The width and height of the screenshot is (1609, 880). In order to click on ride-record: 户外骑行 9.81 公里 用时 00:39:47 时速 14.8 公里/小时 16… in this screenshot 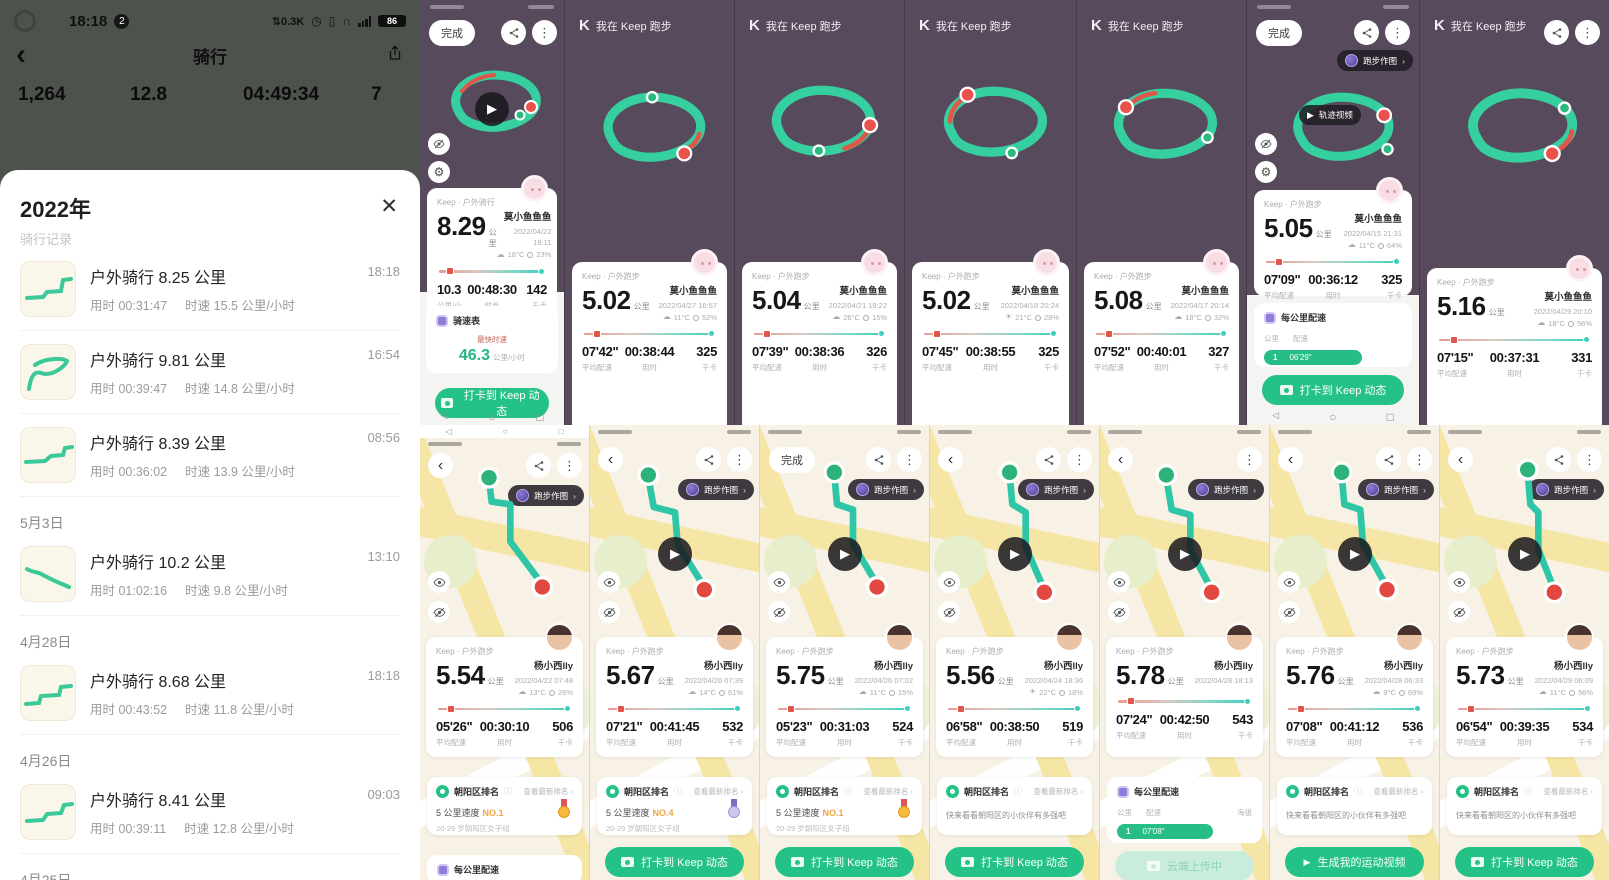, I will do `click(210, 372)`.